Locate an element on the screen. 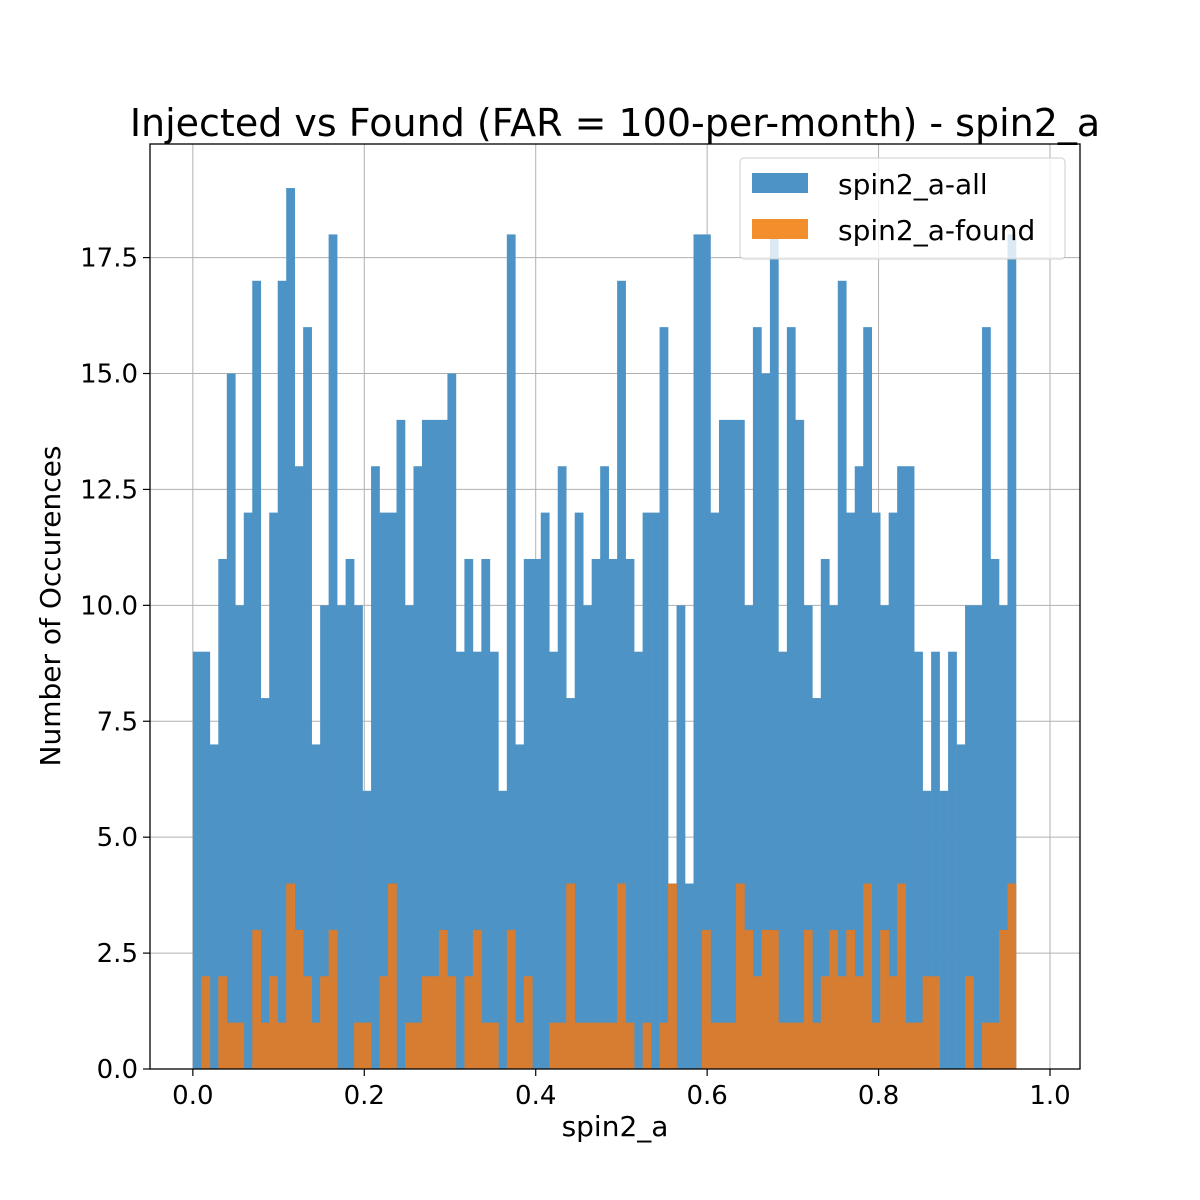  legend-frame is located at coordinates (902, 208).